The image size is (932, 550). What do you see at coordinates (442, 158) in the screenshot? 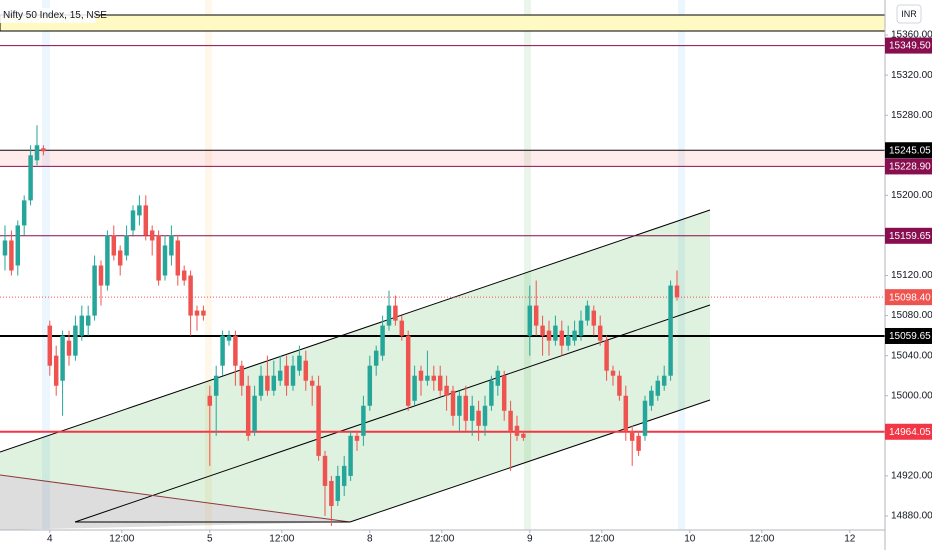
I see `level-band` at bounding box center [442, 158].